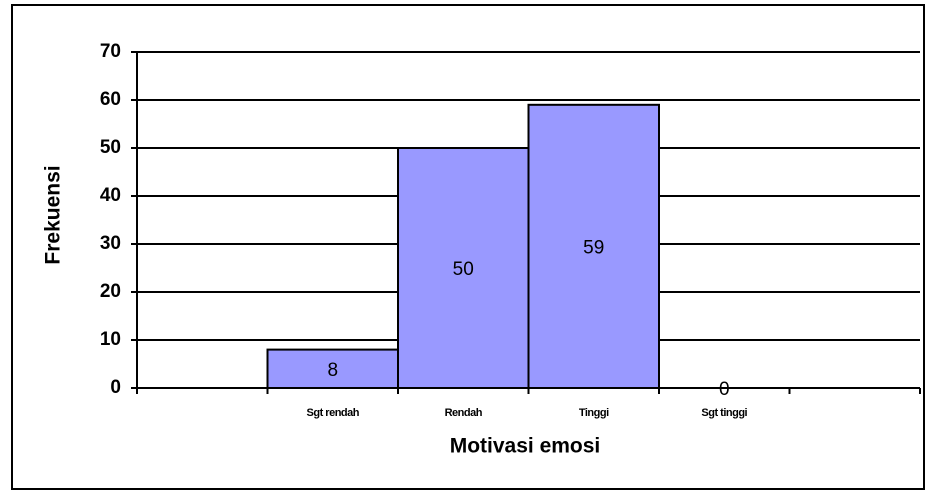 The width and height of the screenshot is (932, 492). What do you see at coordinates (110, 147) in the screenshot?
I see `y-tick-label: 50` at bounding box center [110, 147].